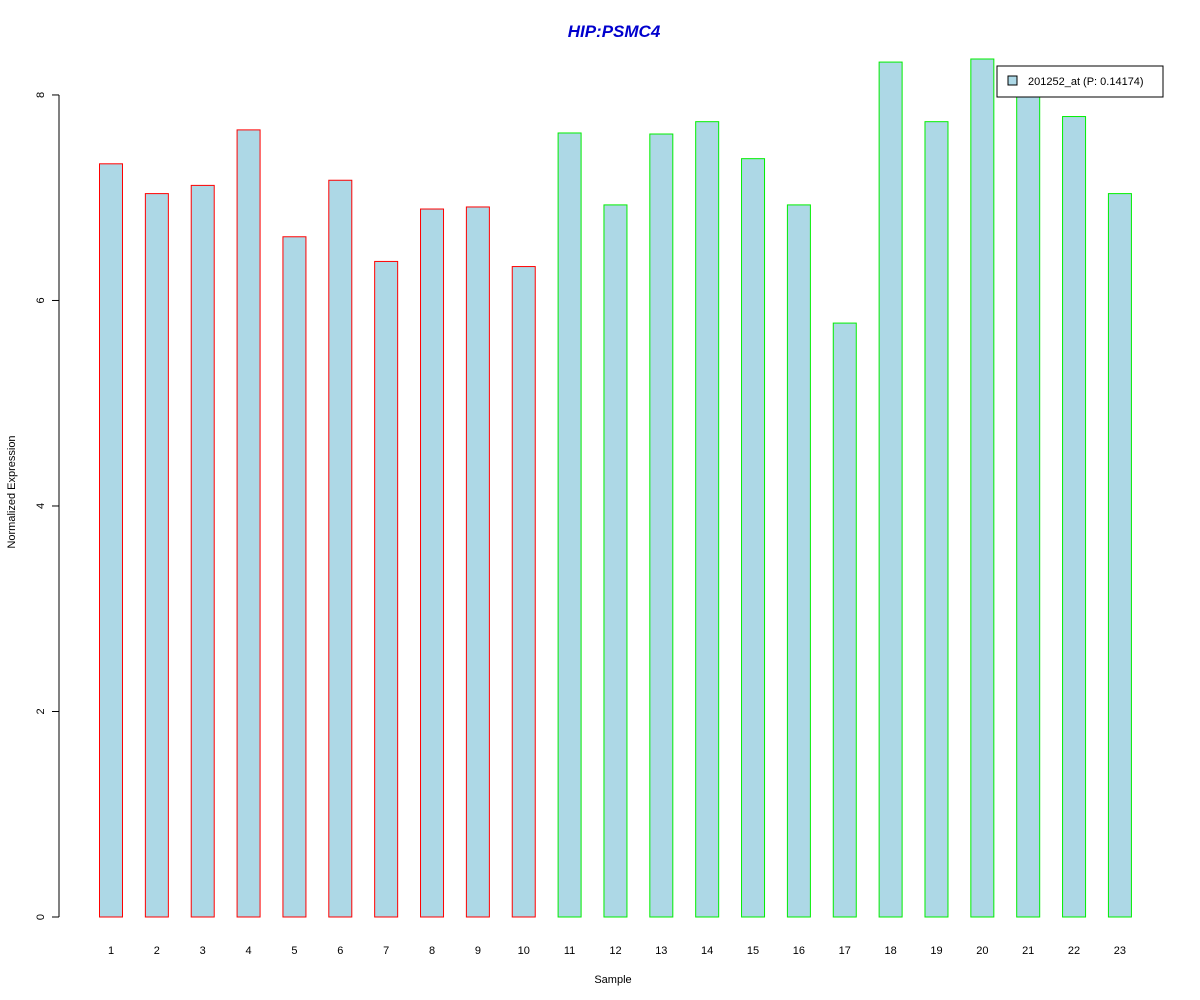 The width and height of the screenshot is (1200, 1000). I want to click on x-tick-label: 11, so click(569, 951).